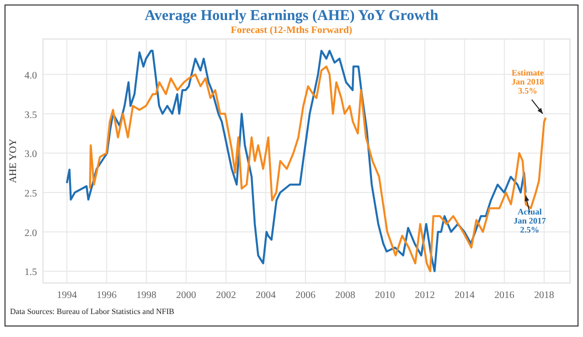 Image resolution: width=583 pixels, height=337 pixels. Describe the element at coordinates (30, 272) in the screenshot. I see `y-tick-label: 1.5` at that location.